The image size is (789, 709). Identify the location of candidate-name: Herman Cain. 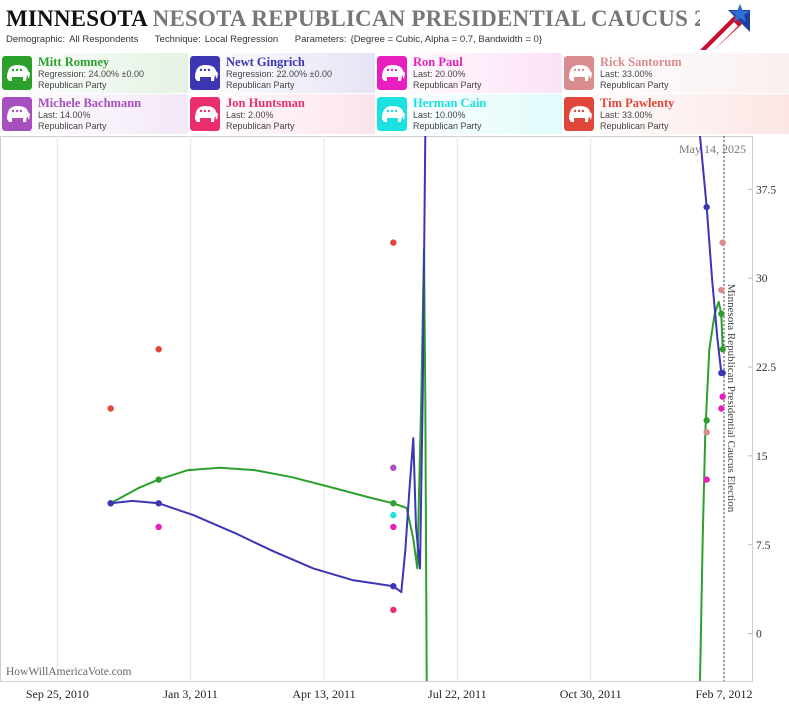
(450, 103).